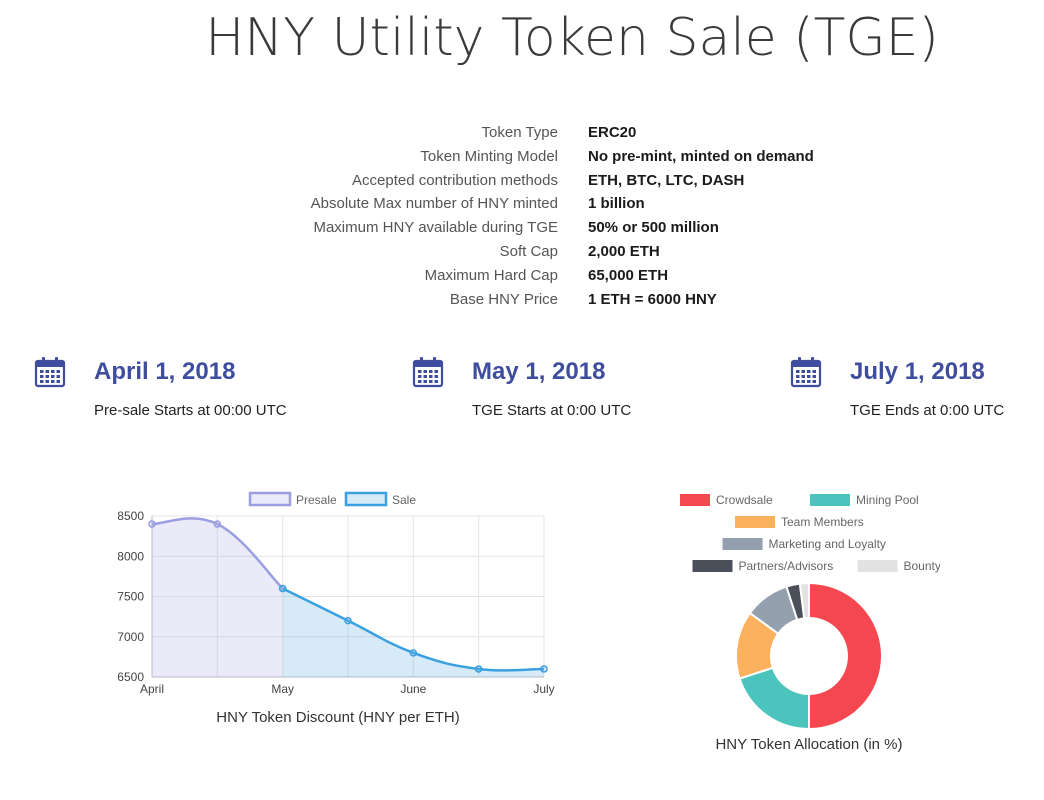 This screenshot has width=1044, height=800. I want to click on x-tick-label: July, so click(543, 689).